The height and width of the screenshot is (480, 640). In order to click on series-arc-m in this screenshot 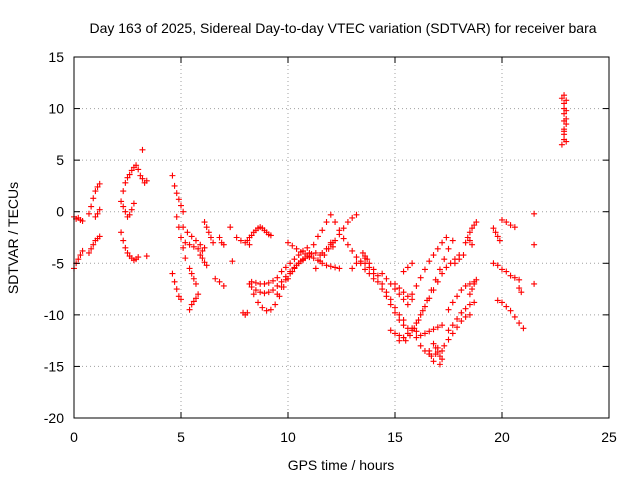, I will do `click(176, 286)`.